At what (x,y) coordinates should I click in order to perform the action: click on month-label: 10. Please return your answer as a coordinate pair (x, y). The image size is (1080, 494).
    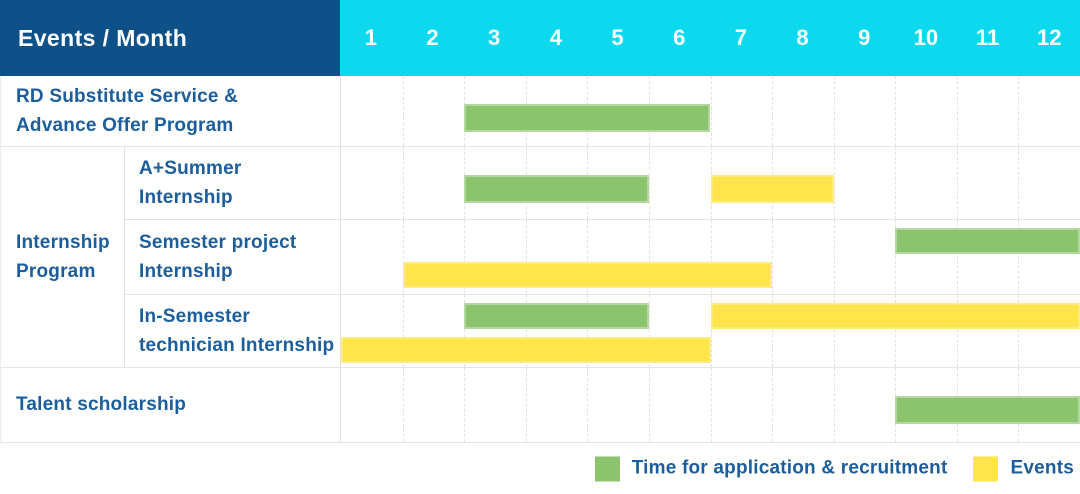
    Looking at the image, I should click on (926, 37).